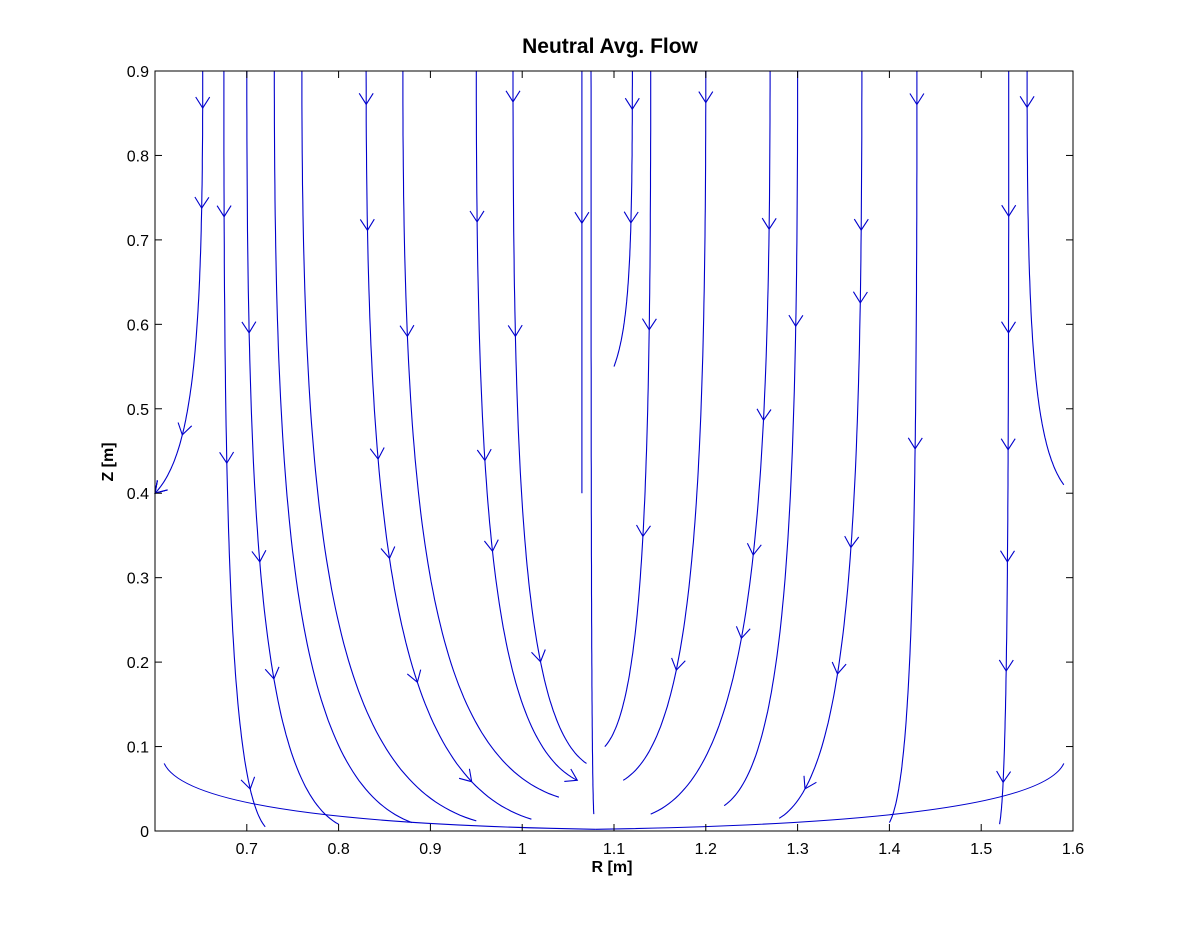 This screenshot has height=934, width=1184. What do you see at coordinates (1073, 849) in the screenshot?
I see `x-tick-label: 1.6` at bounding box center [1073, 849].